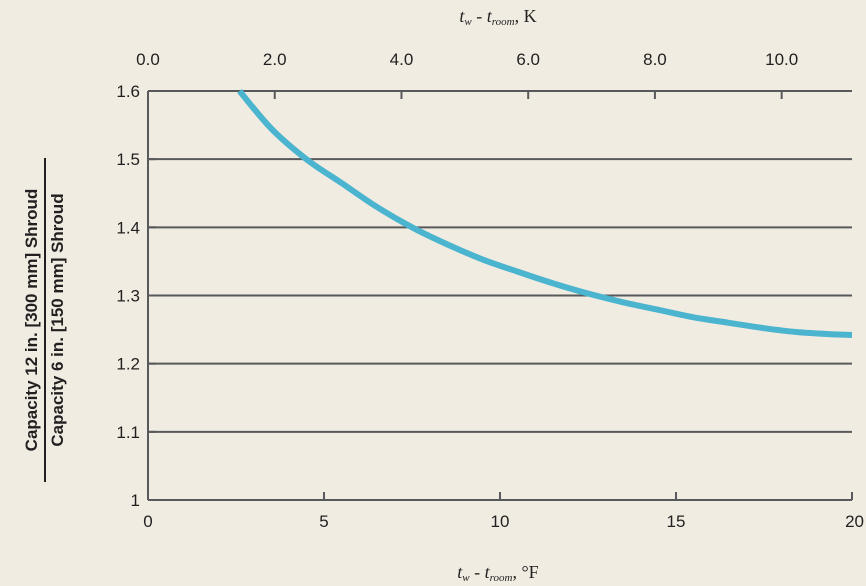 This screenshot has height=586, width=866. What do you see at coordinates (781, 59) in the screenshot?
I see `x2-tick-label: 10.0` at bounding box center [781, 59].